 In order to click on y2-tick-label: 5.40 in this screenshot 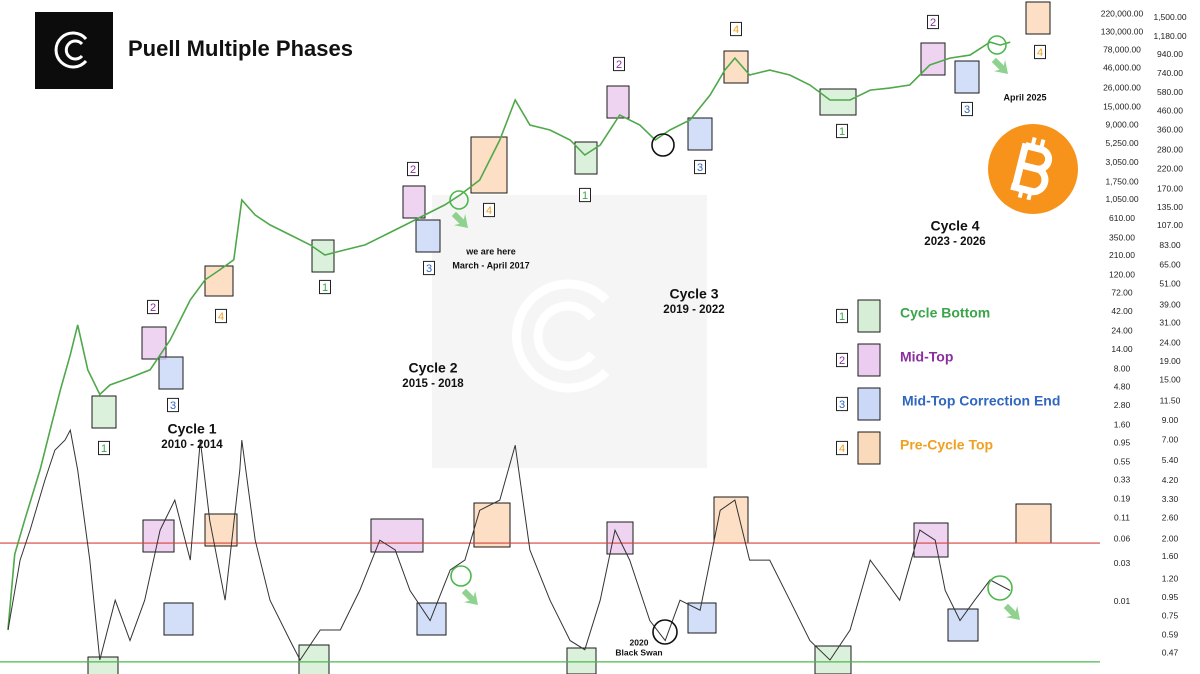, I will do `click(1170, 460)`.